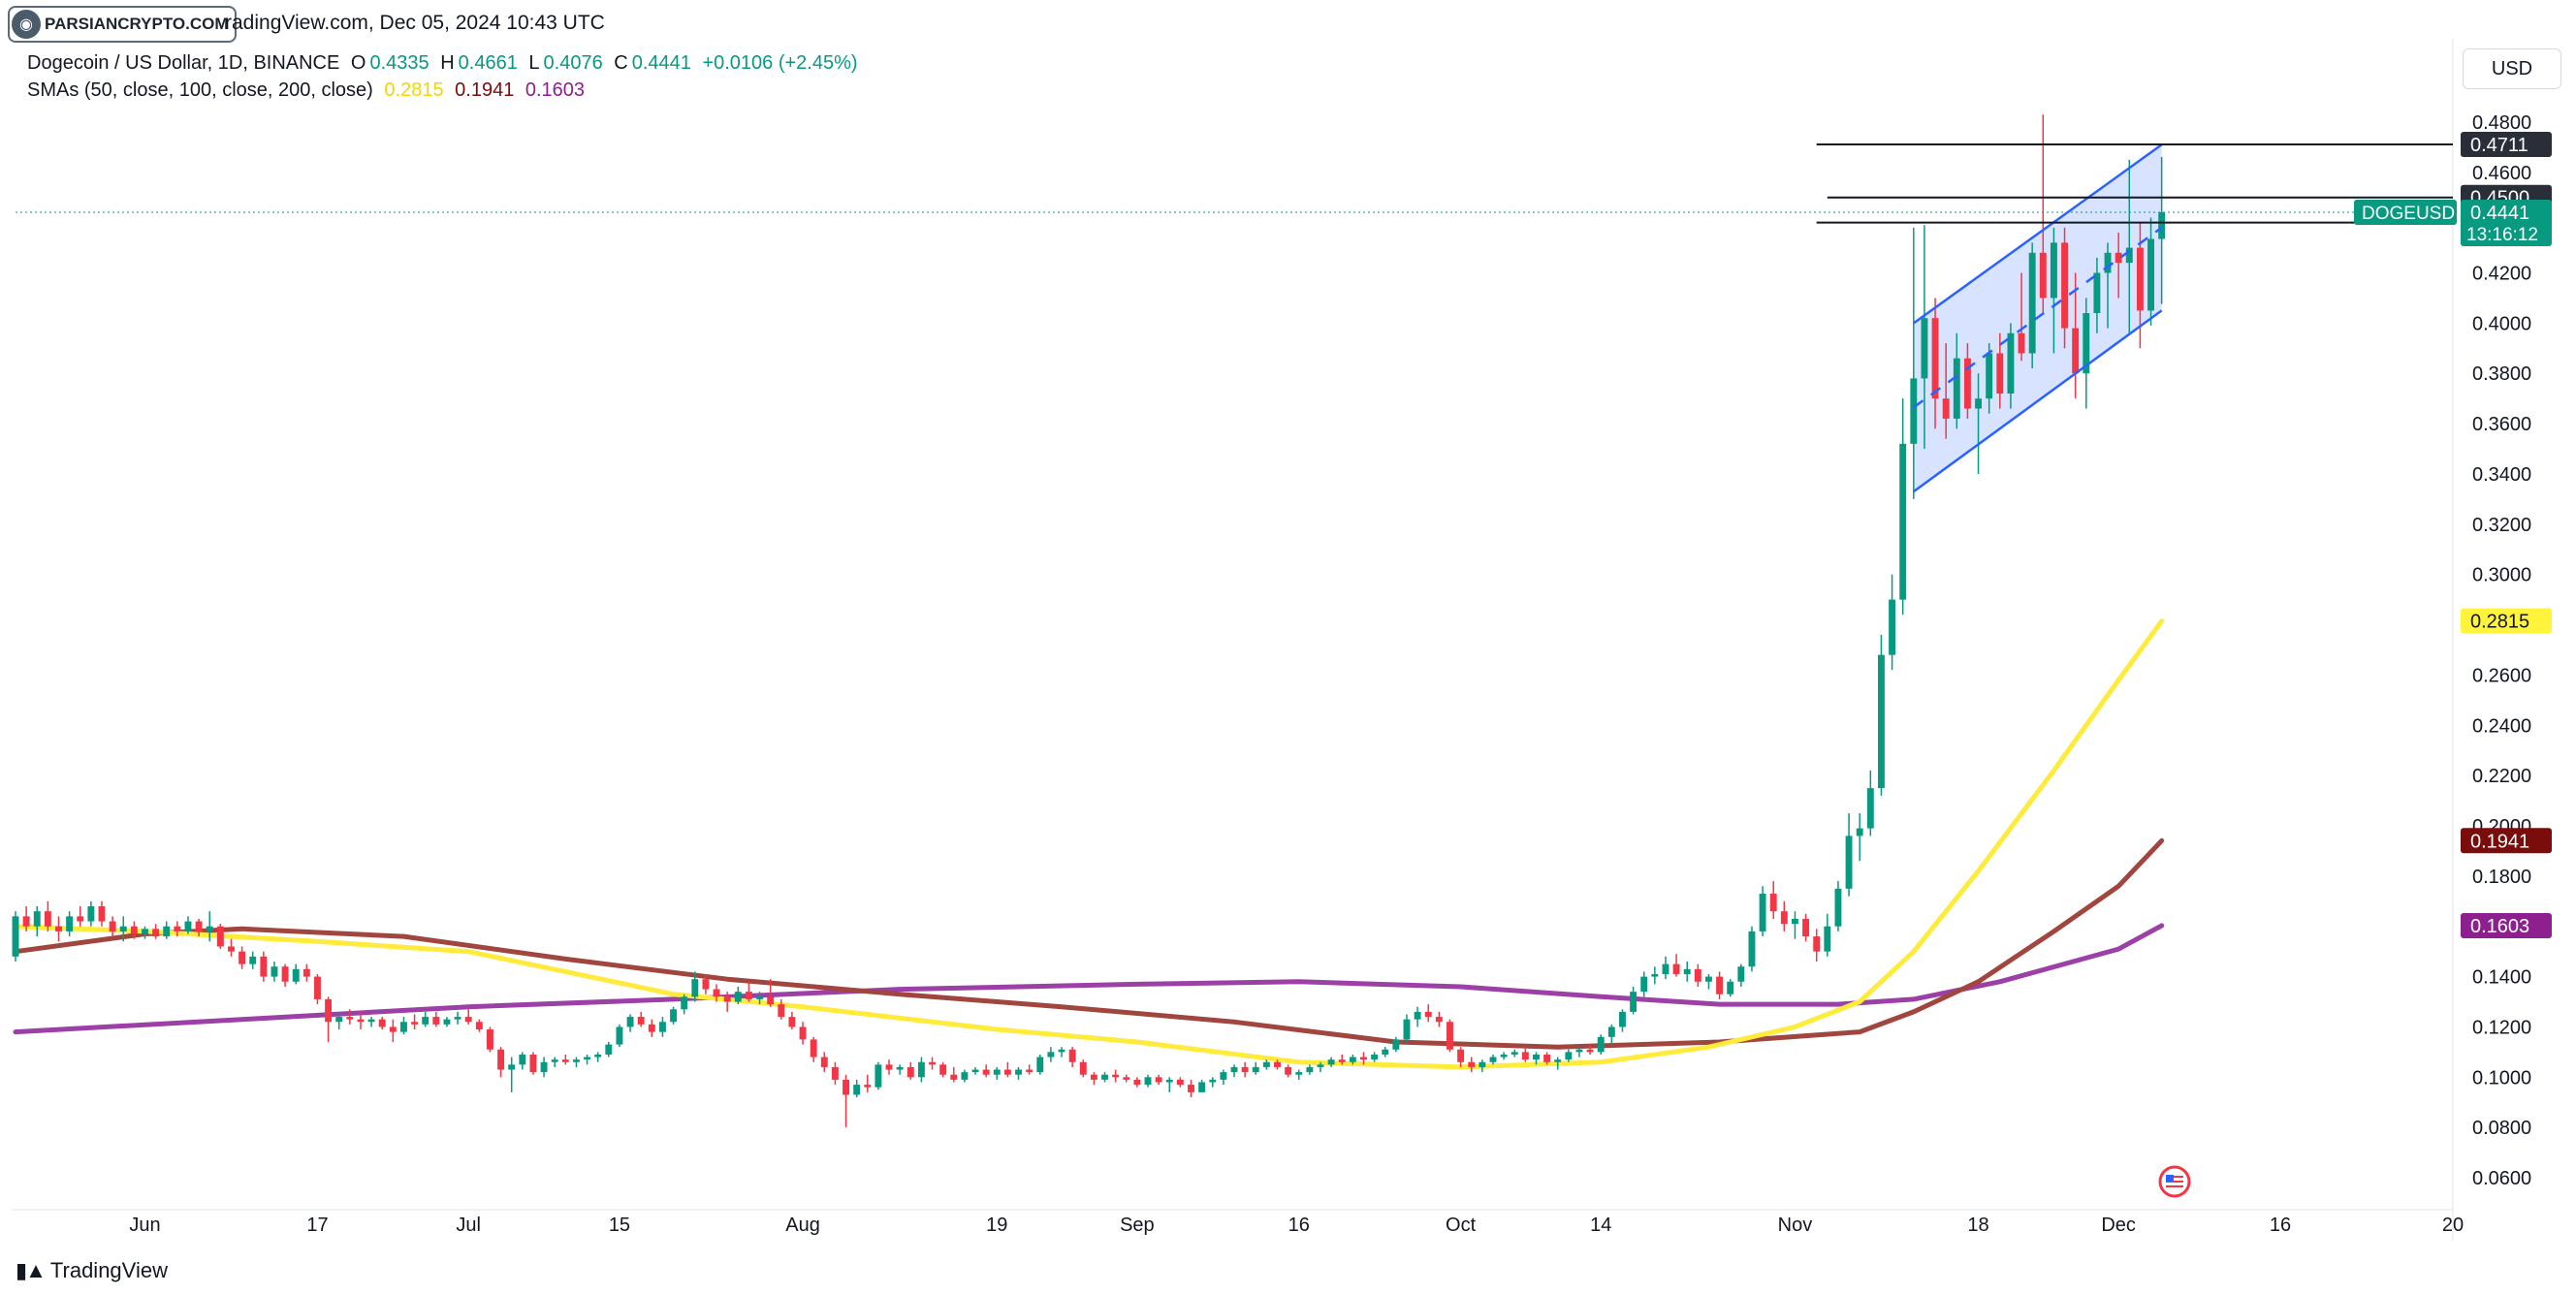  I want to click on y-tick-label: 0.4000, so click(2502, 323).